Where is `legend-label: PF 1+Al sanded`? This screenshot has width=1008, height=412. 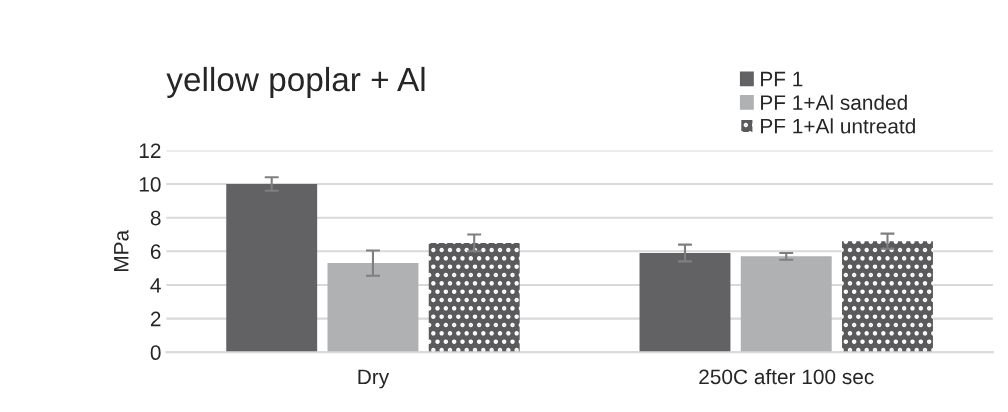
legend-label: PF 1+Al sanded is located at coordinates (834, 102).